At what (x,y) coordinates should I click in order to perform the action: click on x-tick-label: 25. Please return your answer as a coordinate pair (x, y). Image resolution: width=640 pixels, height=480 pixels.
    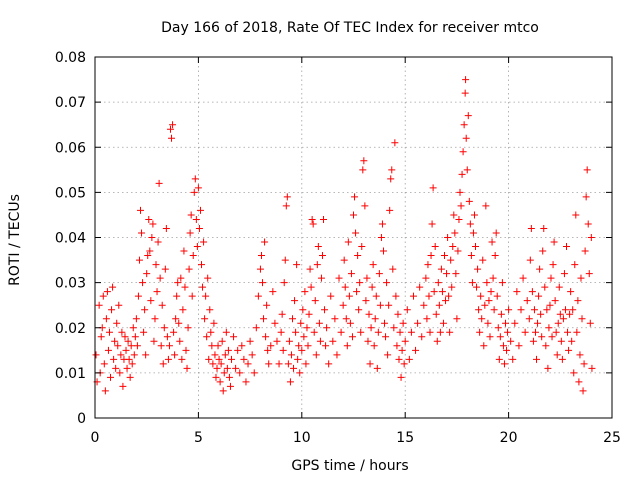
    Looking at the image, I should click on (612, 438).